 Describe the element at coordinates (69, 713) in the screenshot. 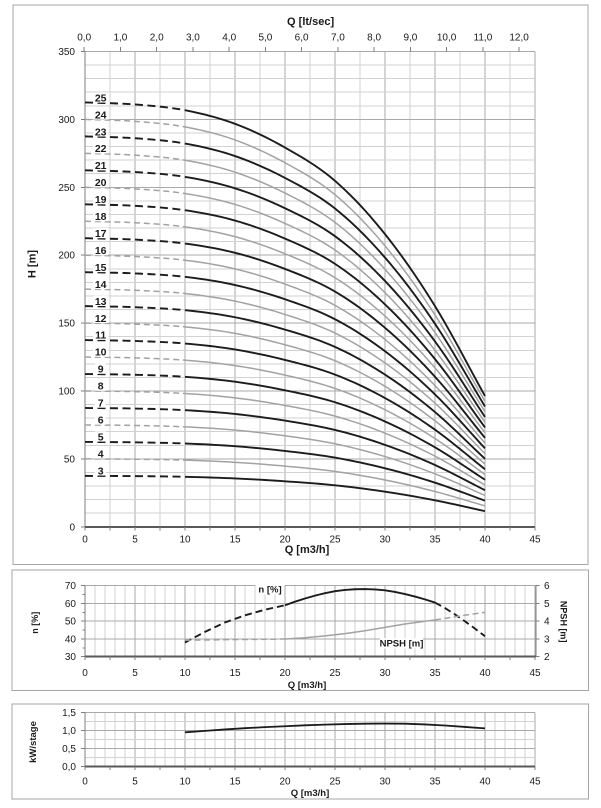

I see `svg-text: 1,5` at that location.